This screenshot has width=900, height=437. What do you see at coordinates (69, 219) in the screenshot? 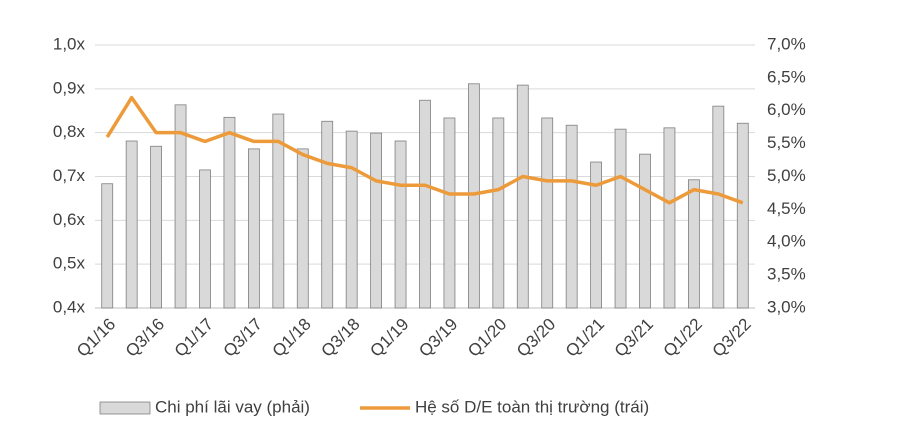
I see `y-tick-label: 0,6x` at bounding box center [69, 219].